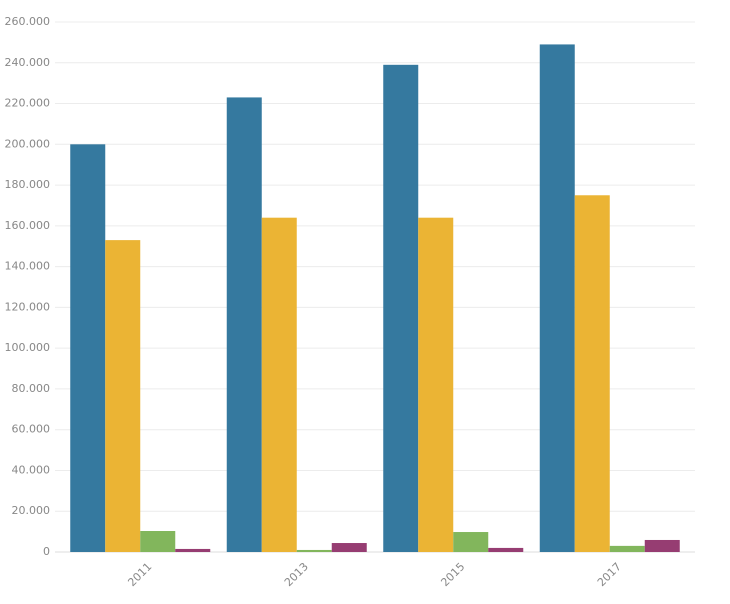  I want to click on y-tick-label: 120.000, so click(28, 306).